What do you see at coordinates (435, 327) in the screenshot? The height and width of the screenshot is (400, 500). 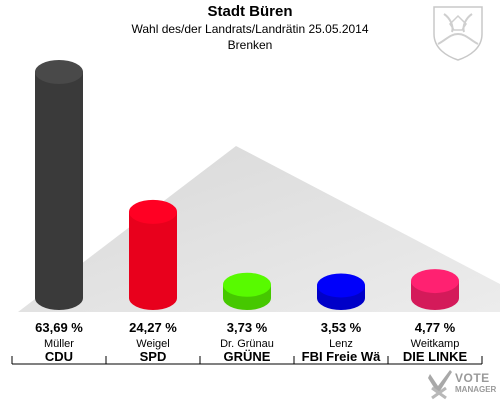 I see `value-label: 4,77 %` at bounding box center [435, 327].